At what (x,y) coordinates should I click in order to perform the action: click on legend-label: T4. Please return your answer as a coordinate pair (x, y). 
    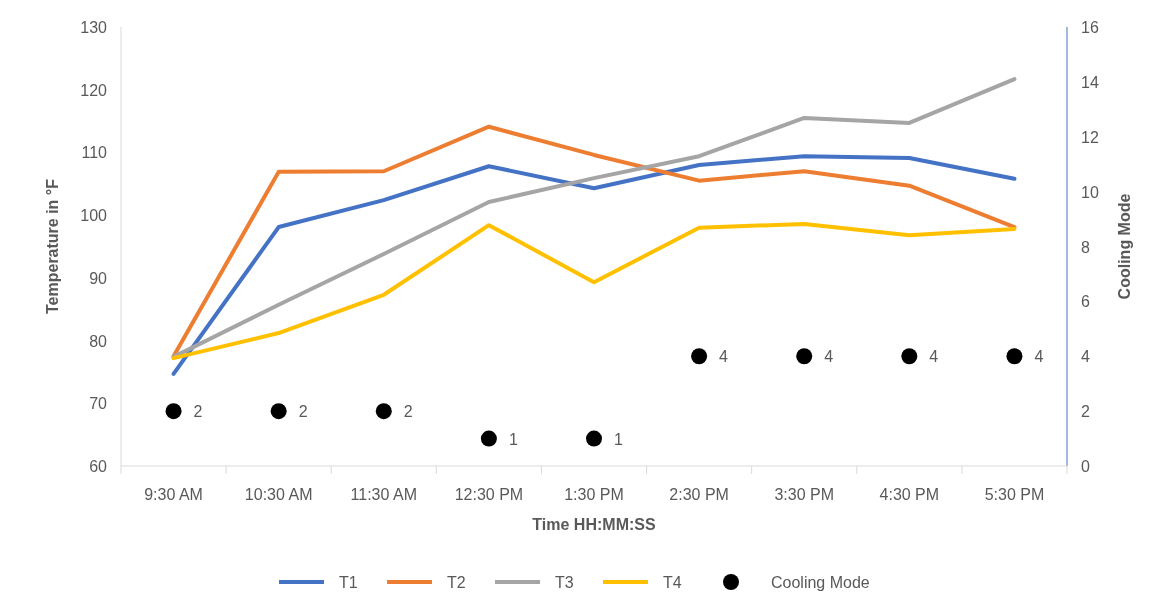
    Looking at the image, I should click on (672, 582).